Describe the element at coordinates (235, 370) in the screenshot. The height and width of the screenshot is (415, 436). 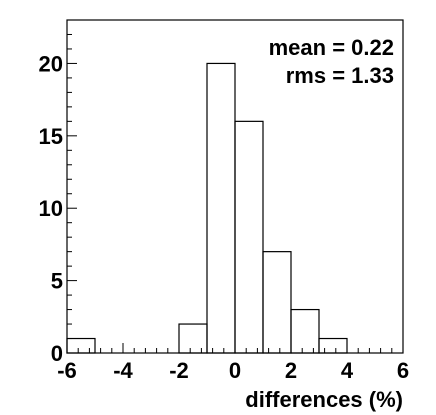
I see `x-tick-label: 0` at that location.